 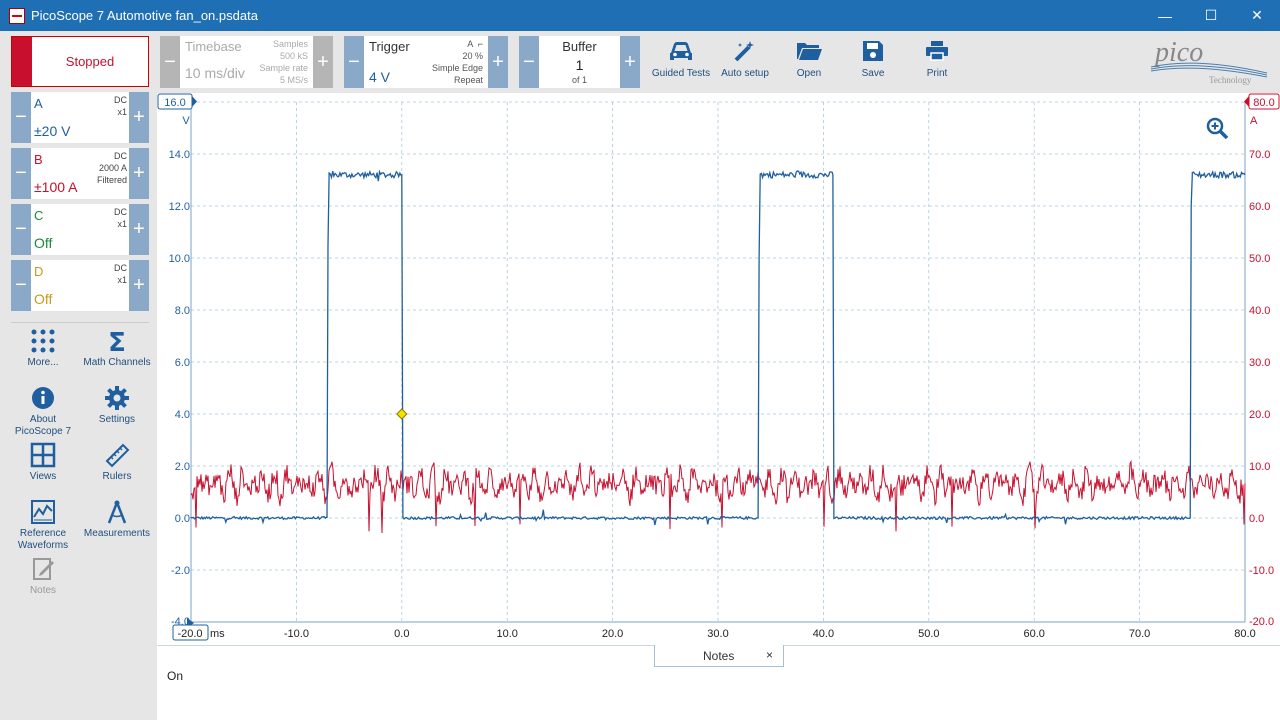 I want to click on notes-button: Notes, so click(x=43, y=576).